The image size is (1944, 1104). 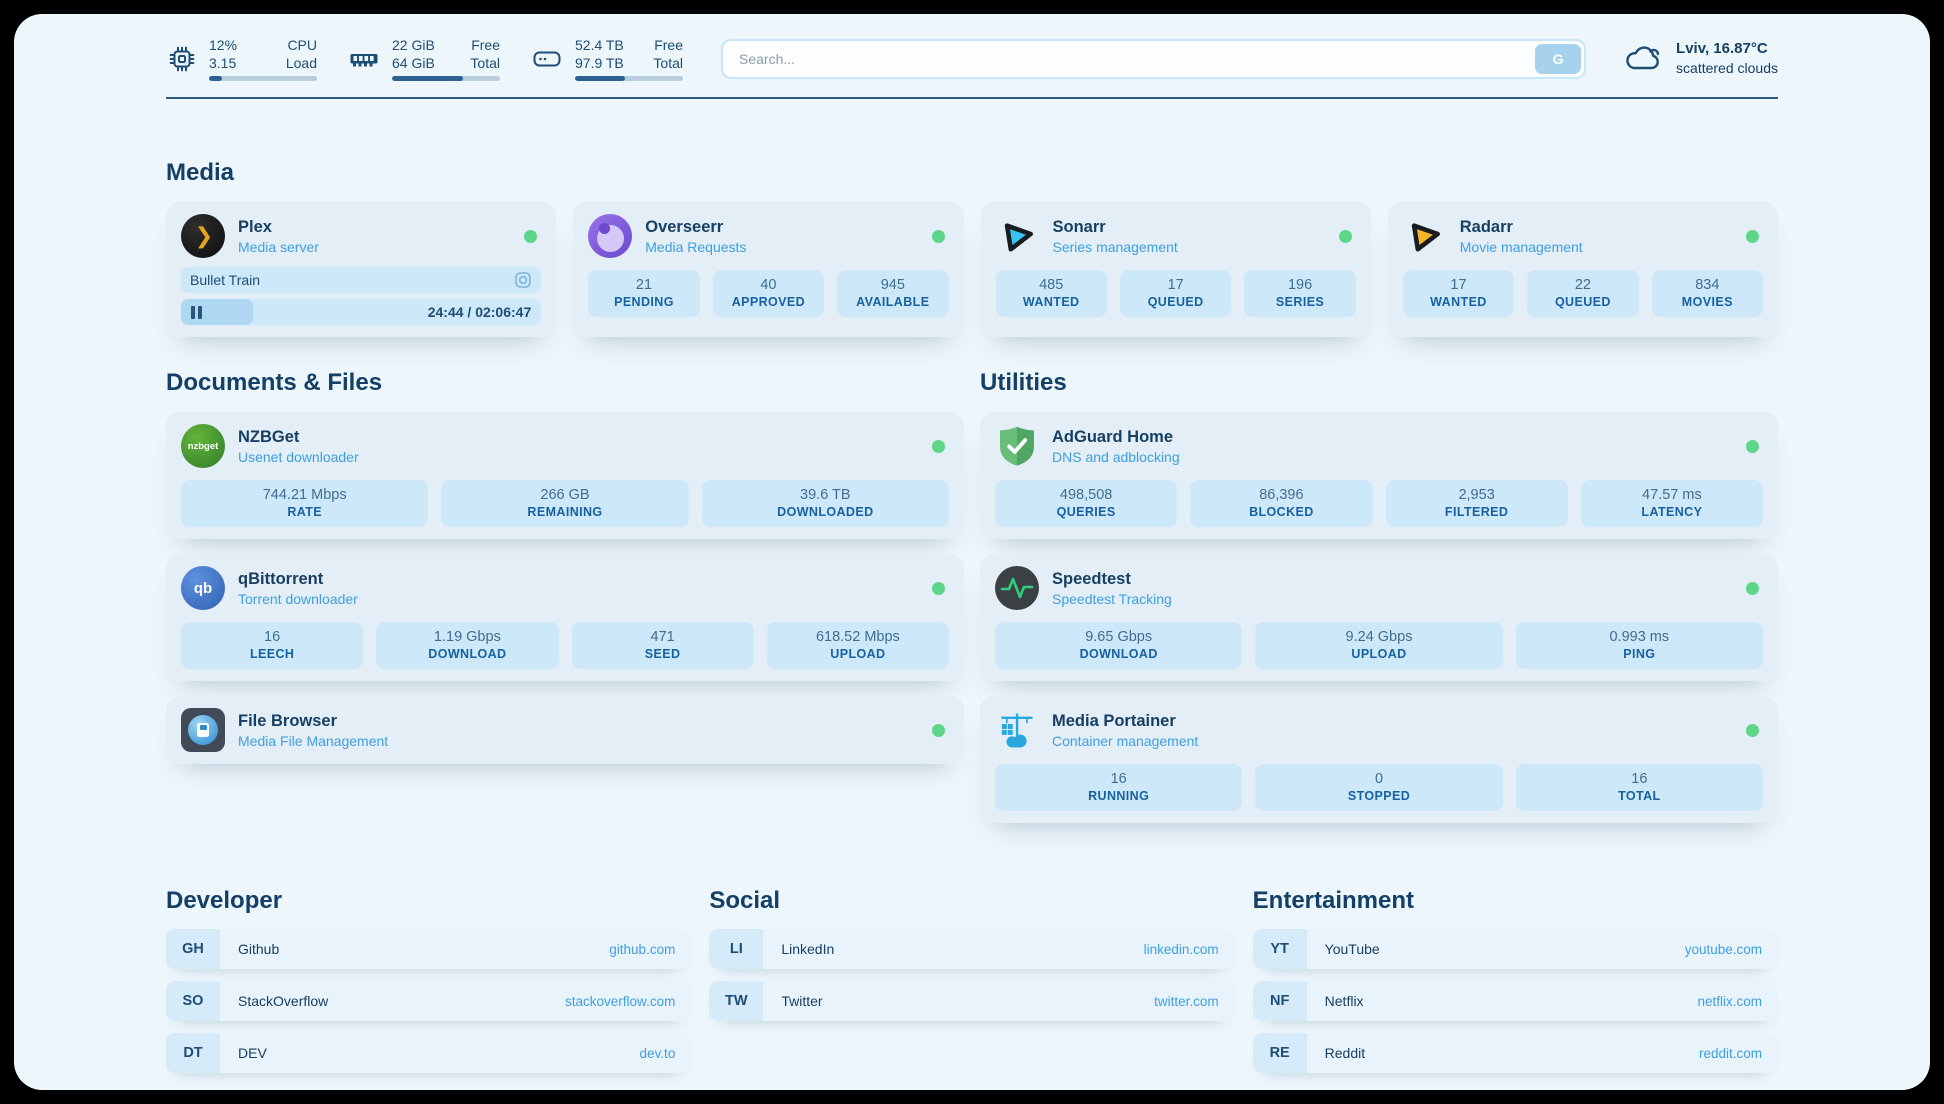 I want to click on adguard-subtitle: DNS and adblocking, so click(x=1116, y=456).